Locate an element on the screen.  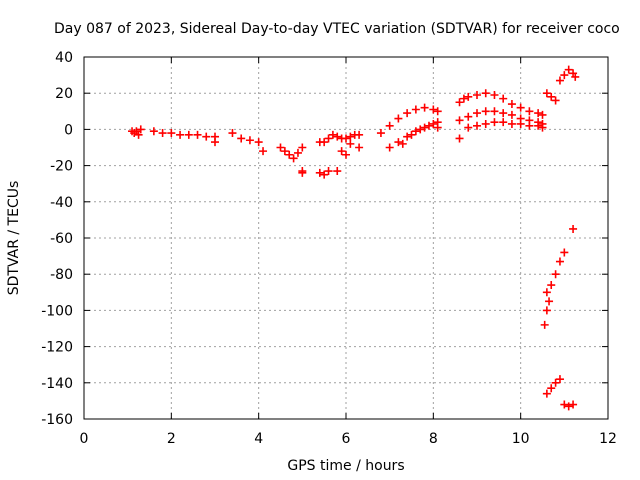
y-tick-label: -80 is located at coordinates (61, 275).